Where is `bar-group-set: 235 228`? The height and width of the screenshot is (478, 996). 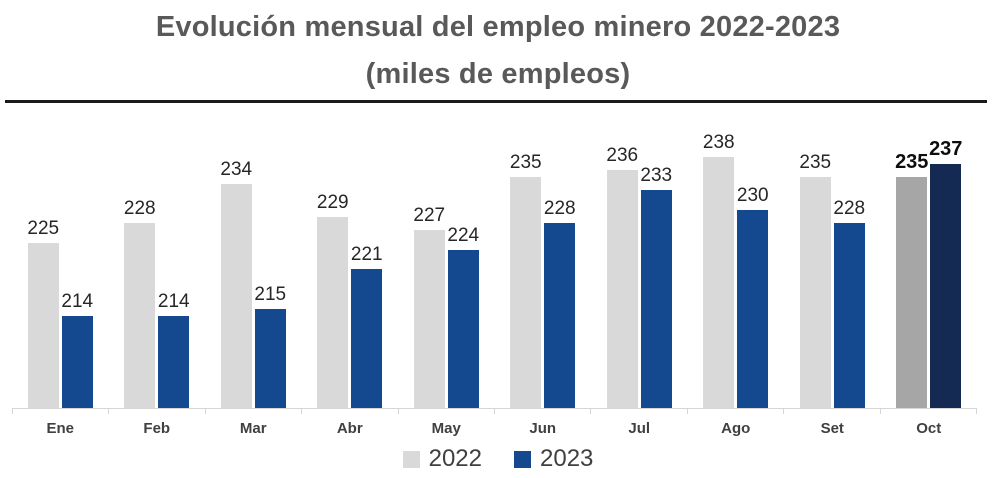 bar-group-set: 235 228 is located at coordinates (832, 262).